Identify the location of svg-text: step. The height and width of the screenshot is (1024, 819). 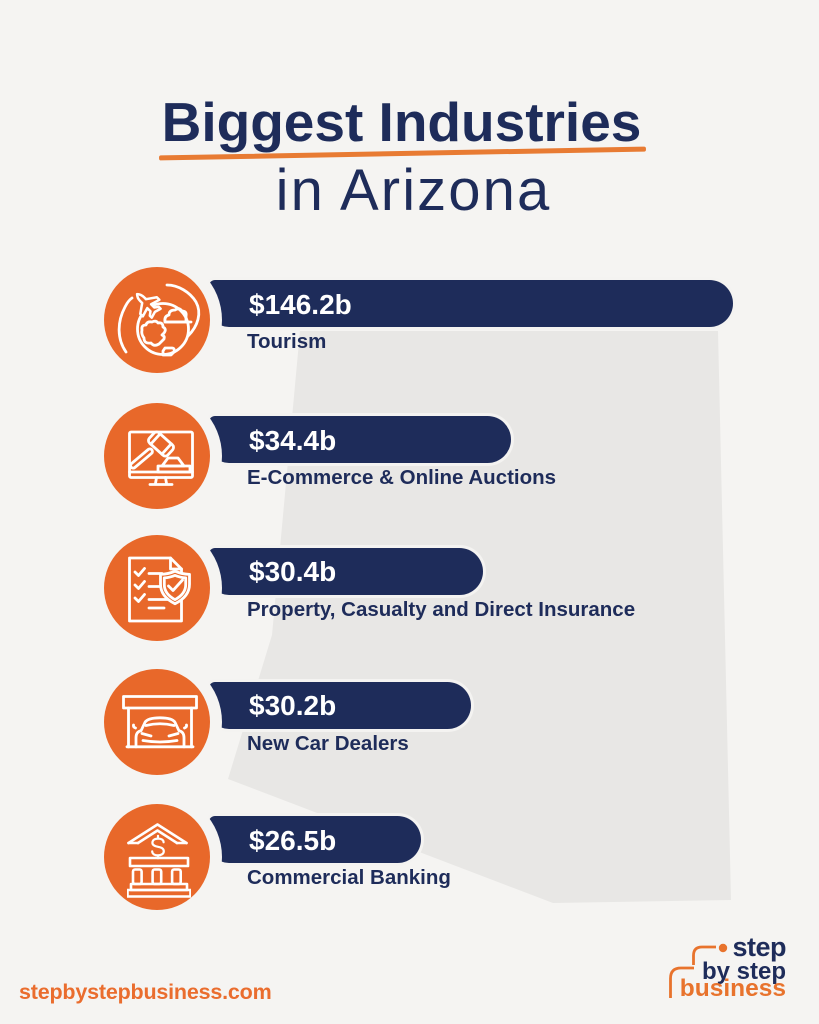
(759, 947).